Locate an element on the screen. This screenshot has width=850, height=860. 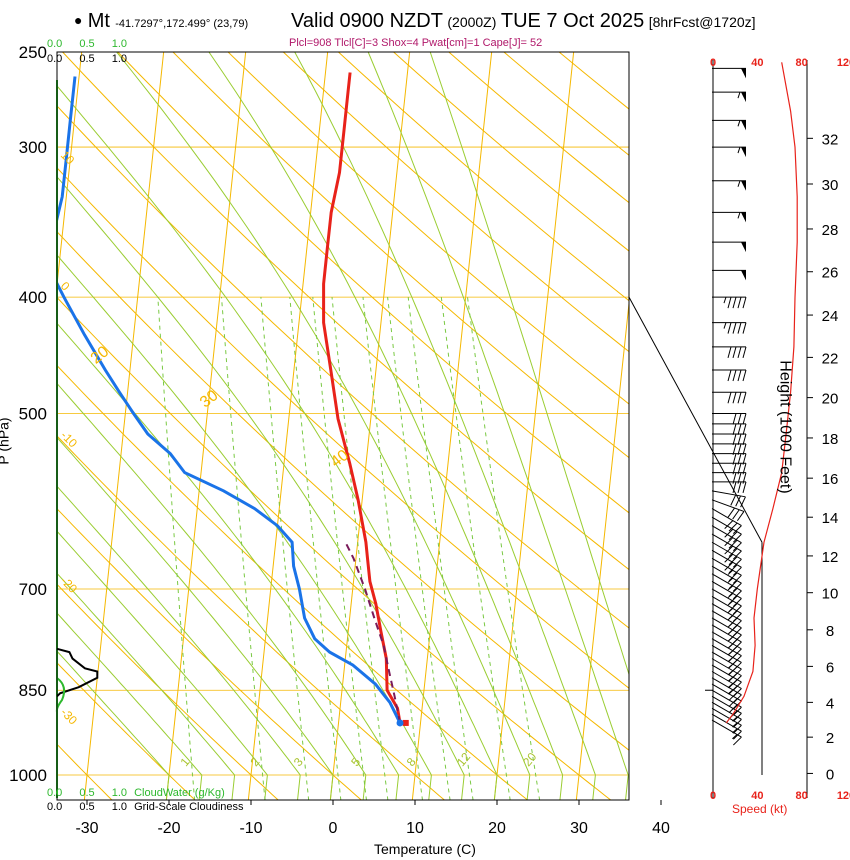
temperature-tick-label: -30 is located at coordinates (86, 828).